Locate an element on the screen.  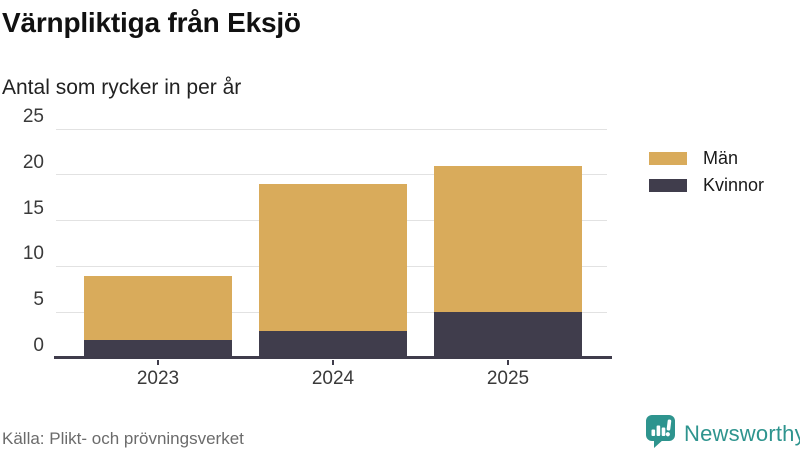
bar-segment-man-2023 is located at coordinates (158, 307).